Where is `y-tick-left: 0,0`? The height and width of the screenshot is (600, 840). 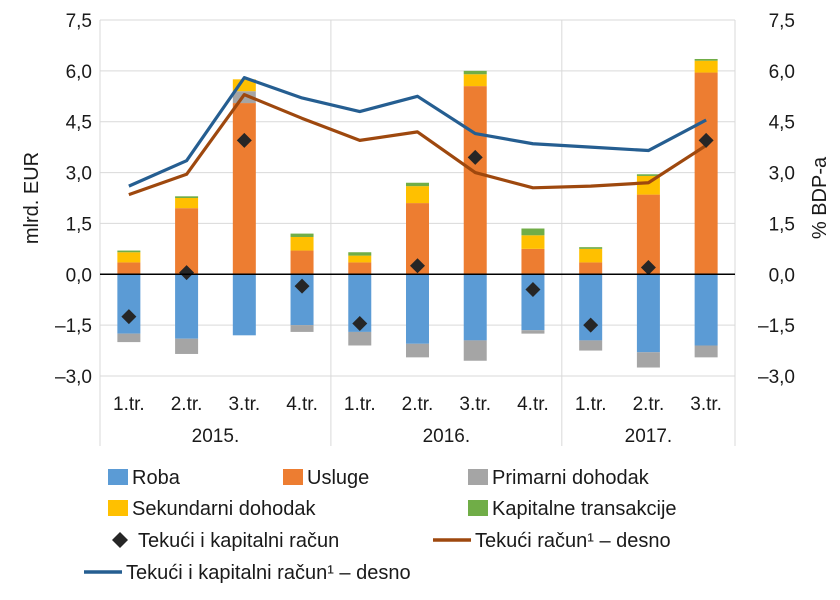
y-tick-left: 0,0 is located at coordinates (79, 275).